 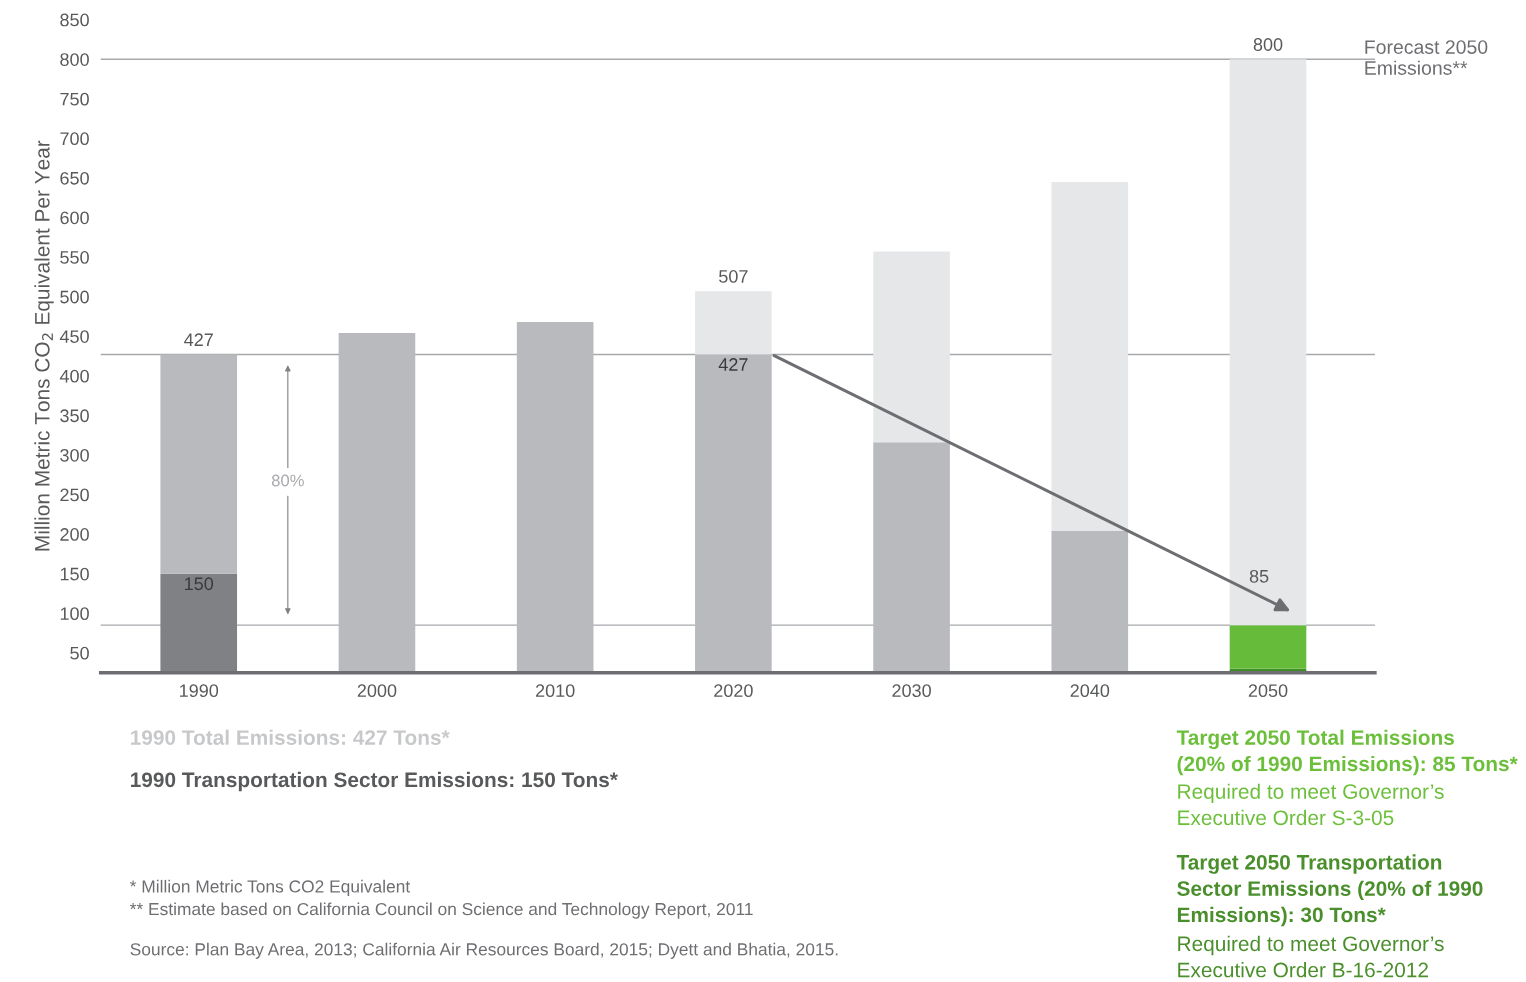 What do you see at coordinates (74, 139) in the screenshot?
I see `y-tick-label: 700` at bounding box center [74, 139].